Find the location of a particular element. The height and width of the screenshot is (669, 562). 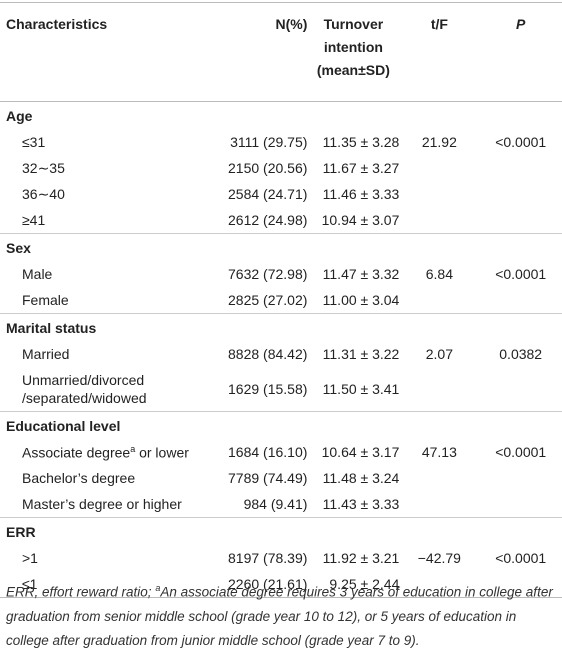

group-row: Marital status is located at coordinates (281, 327).